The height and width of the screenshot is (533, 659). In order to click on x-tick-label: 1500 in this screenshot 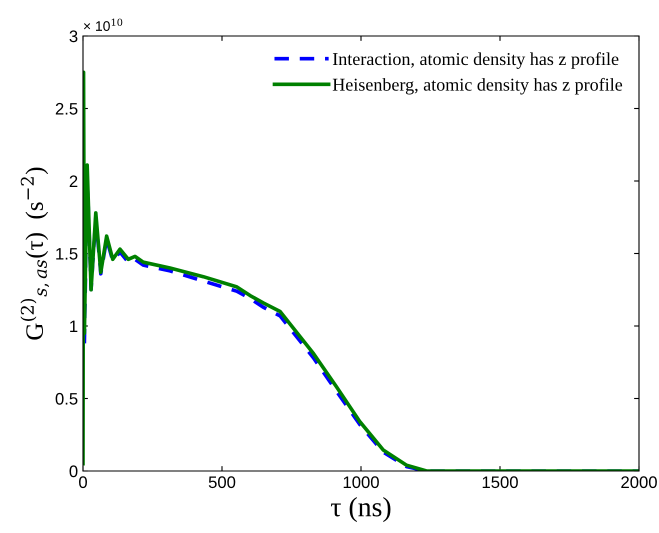, I will do `click(500, 482)`.